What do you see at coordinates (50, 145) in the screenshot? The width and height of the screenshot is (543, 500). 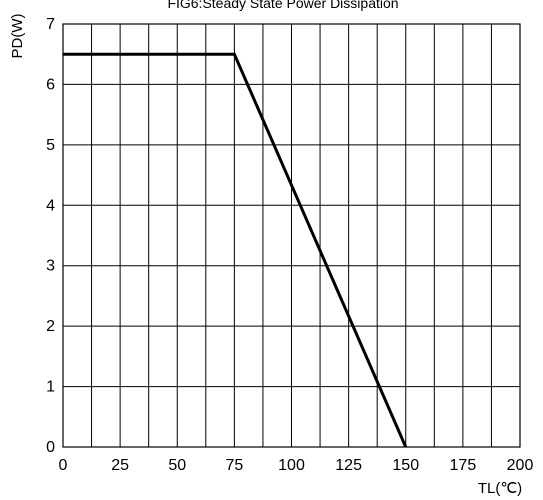 I see `y-tick-label: 5` at bounding box center [50, 145].